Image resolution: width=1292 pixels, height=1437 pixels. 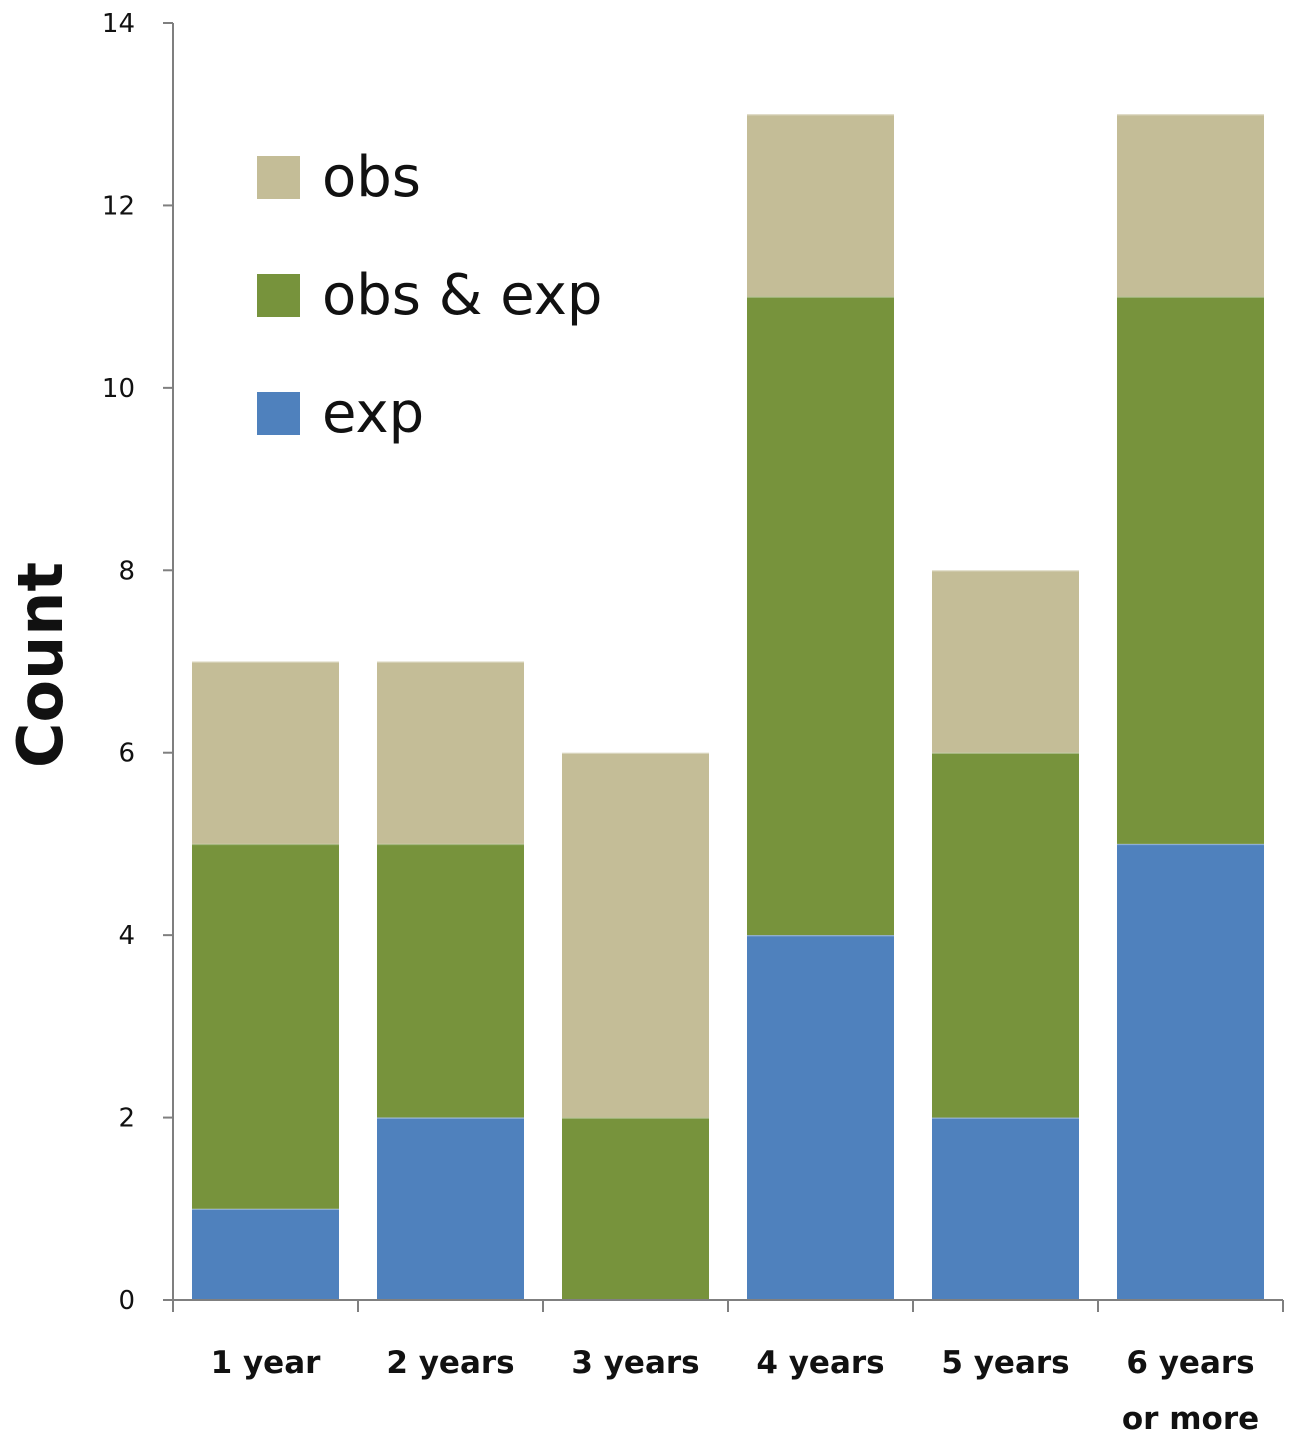 I want to click on legend-label-exp: exp, so click(x=373, y=413).